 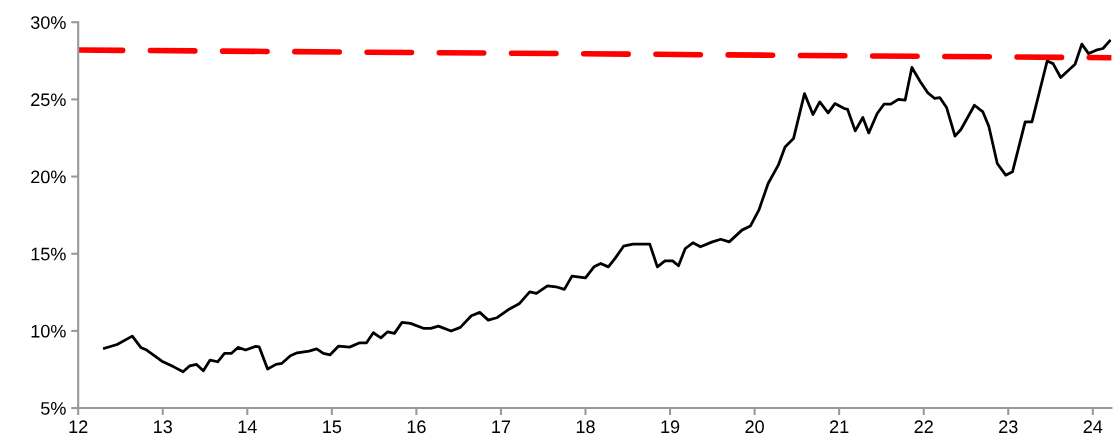 I want to click on y-tick-label: 20%, so click(x=48, y=177).